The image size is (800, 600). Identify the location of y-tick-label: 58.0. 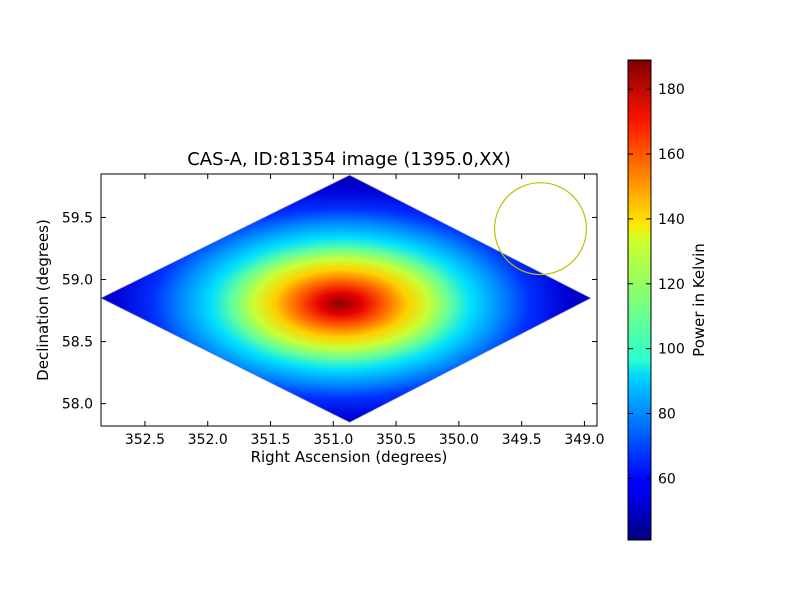
(77, 405).